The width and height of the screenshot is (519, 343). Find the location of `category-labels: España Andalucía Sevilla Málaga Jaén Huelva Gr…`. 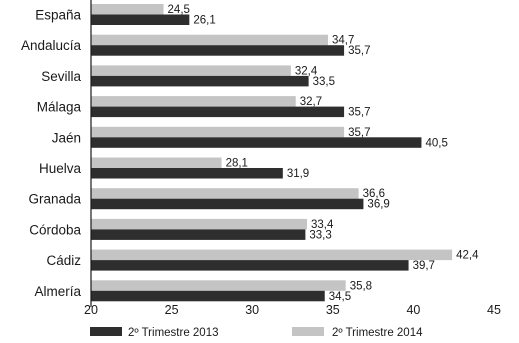

category-labels: España Andalucía Sevilla Málaga Jaén Huelva Gr… is located at coordinates (51, 153).